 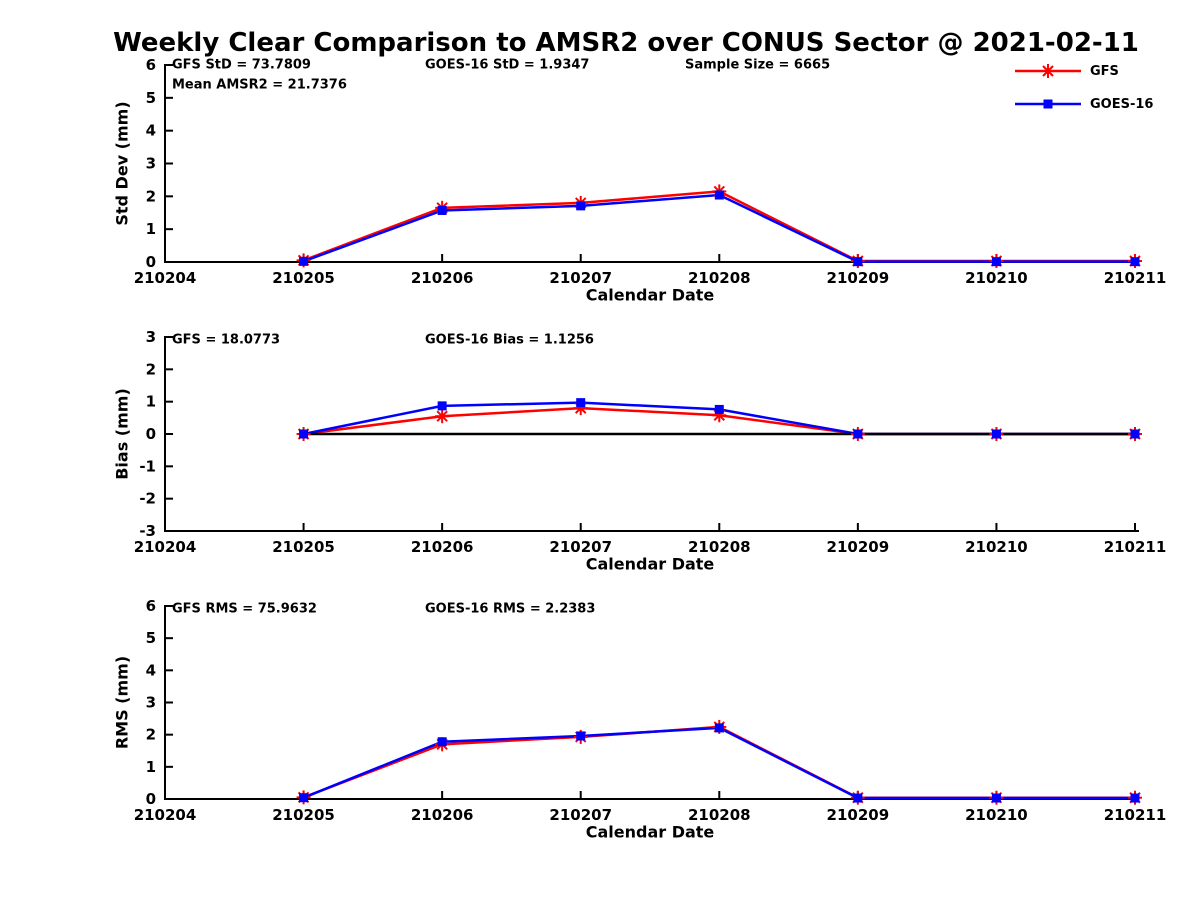 I want to click on legend-item-gfs: GFS, so click(x=1083, y=71).